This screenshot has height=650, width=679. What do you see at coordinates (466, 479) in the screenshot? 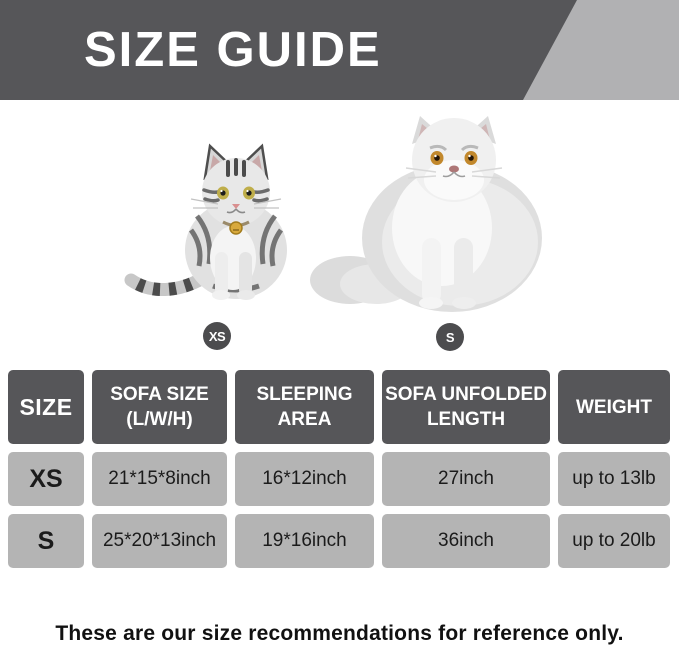
I see `table-cell-xs-unfolded-length: 27inch` at bounding box center [466, 479].